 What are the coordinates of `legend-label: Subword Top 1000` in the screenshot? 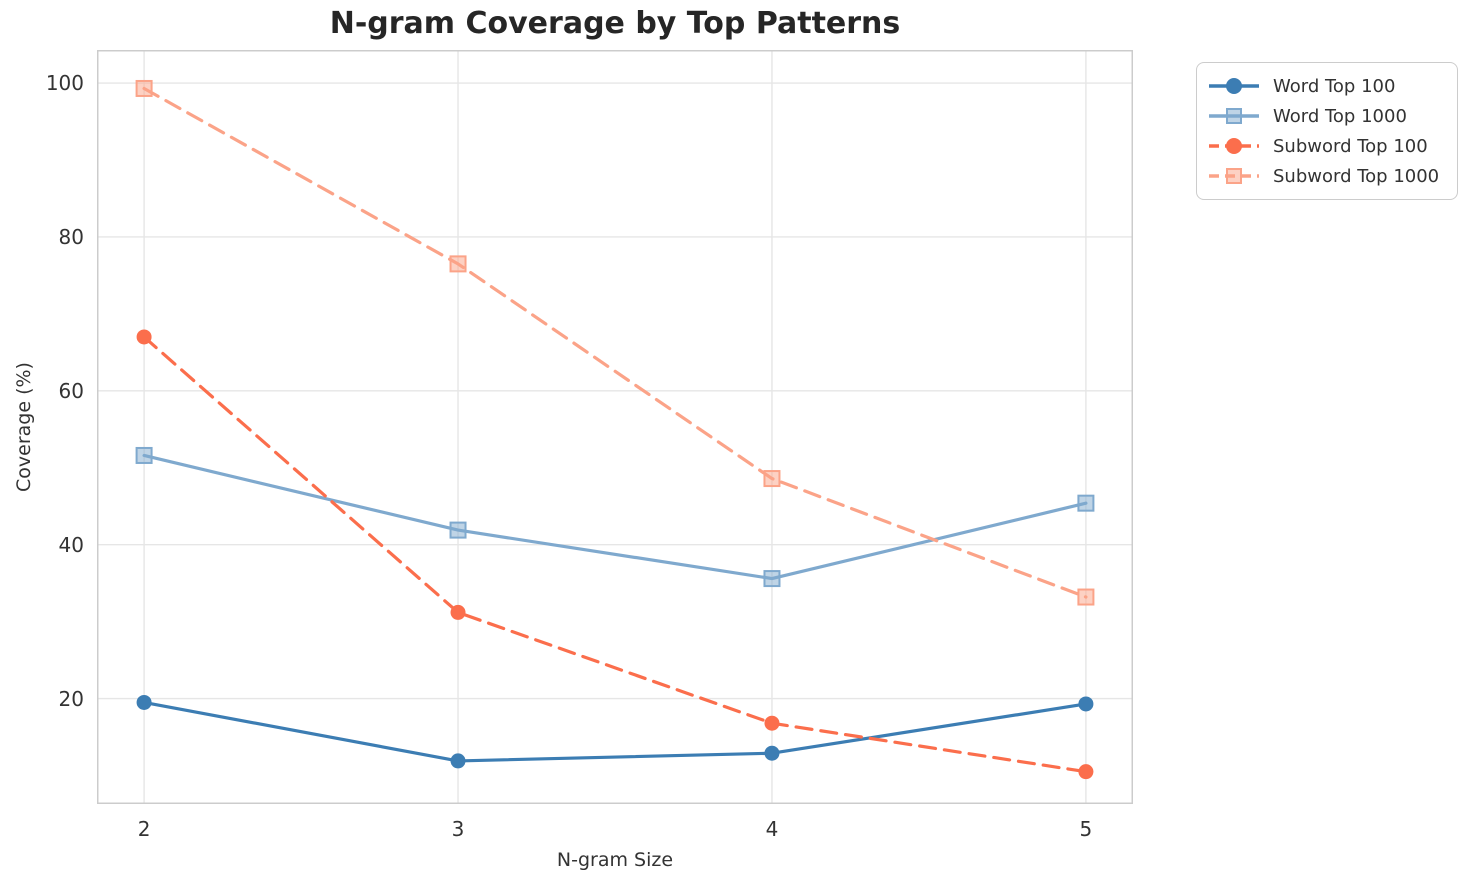 It's located at (1356, 176).